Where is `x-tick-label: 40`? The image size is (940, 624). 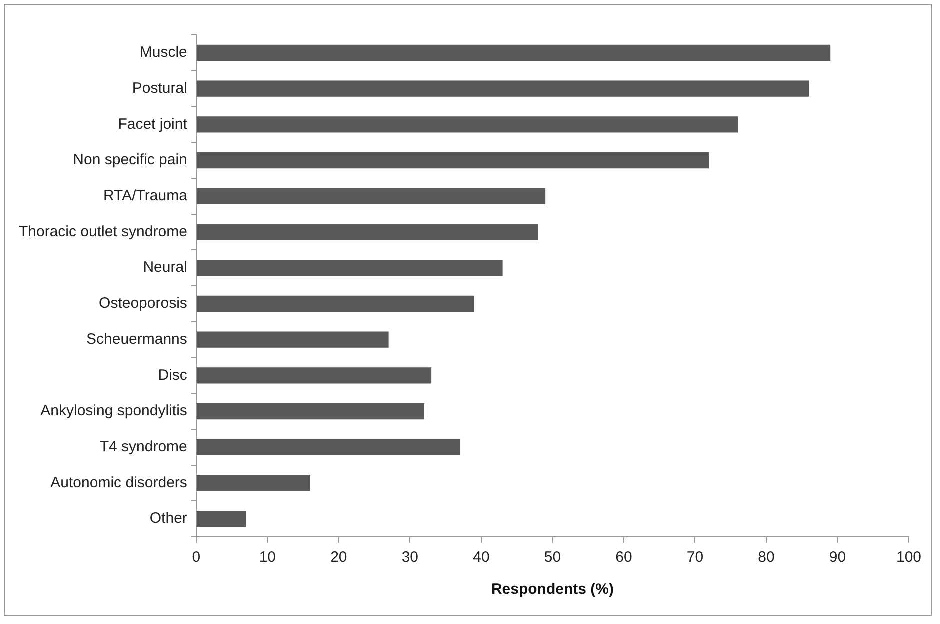
x-tick-label: 40 is located at coordinates (481, 557).